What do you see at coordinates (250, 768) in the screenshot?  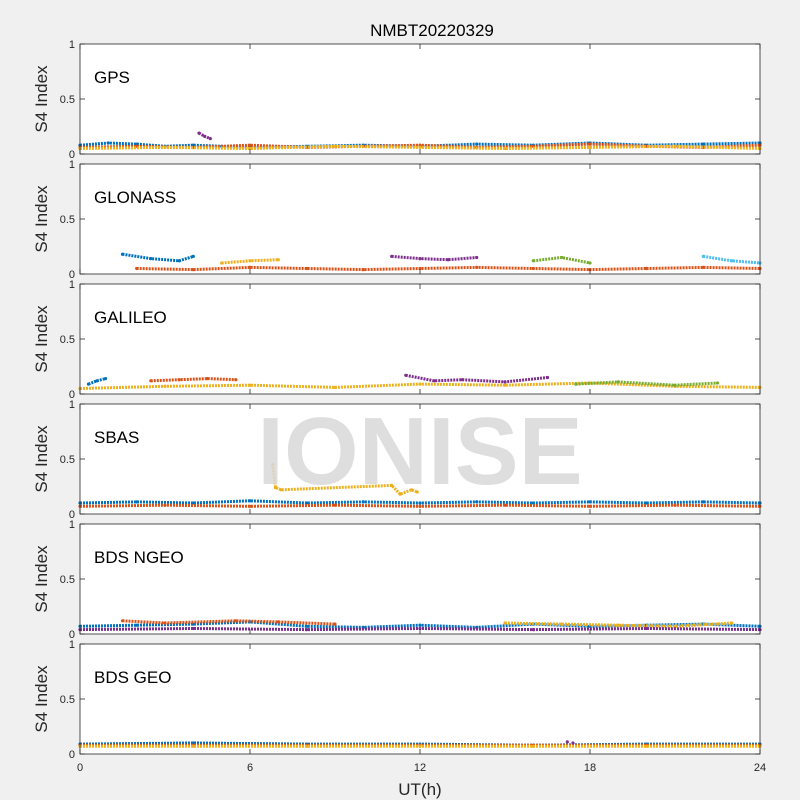 I see `x-tick-label: 6` at bounding box center [250, 768].